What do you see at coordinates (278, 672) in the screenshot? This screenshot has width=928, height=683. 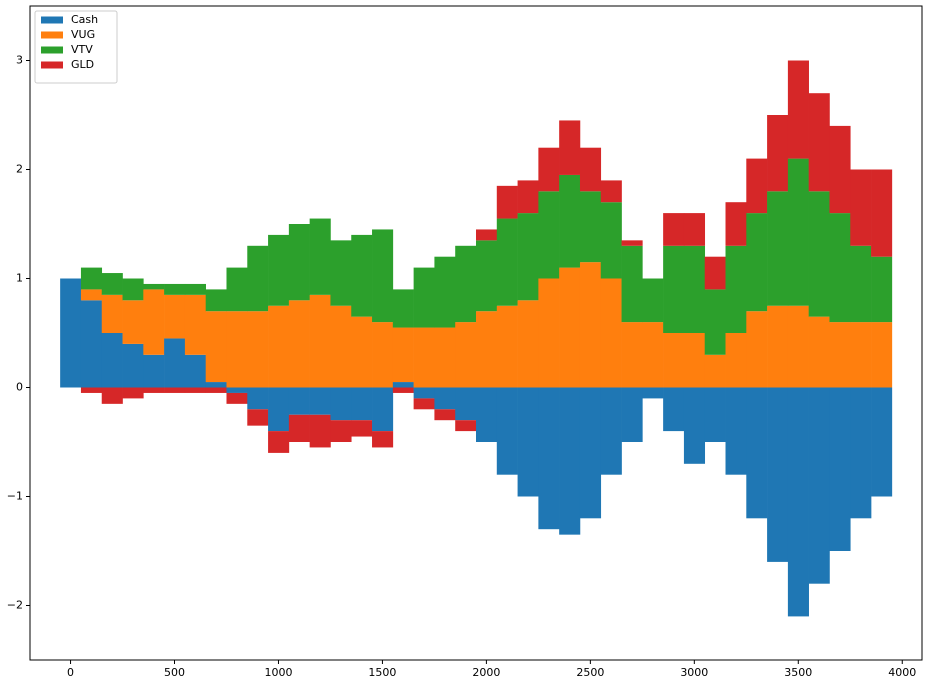 I see `x-tick-label: 1000` at bounding box center [278, 672].